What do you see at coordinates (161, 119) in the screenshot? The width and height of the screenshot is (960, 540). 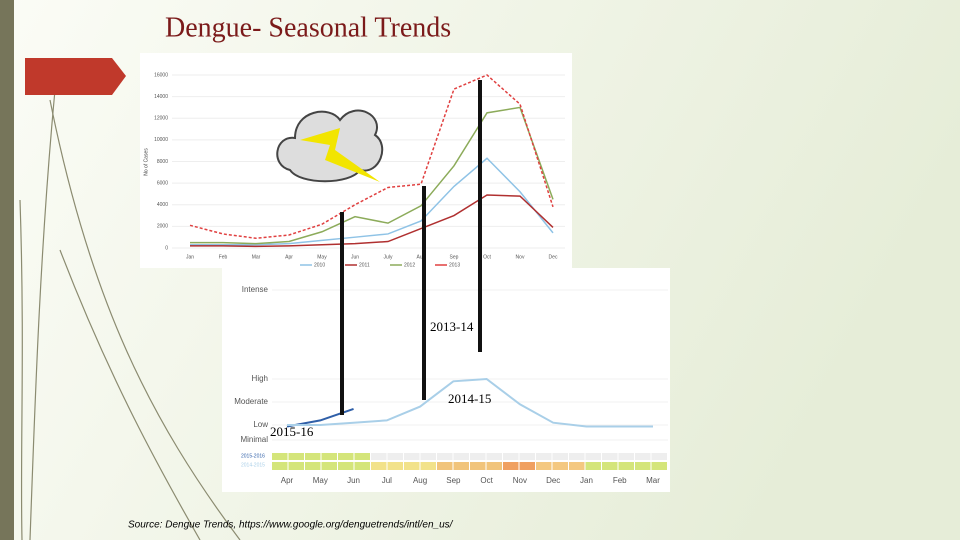 I see `y-tick-label: 12000` at bounding box center [161, 119].